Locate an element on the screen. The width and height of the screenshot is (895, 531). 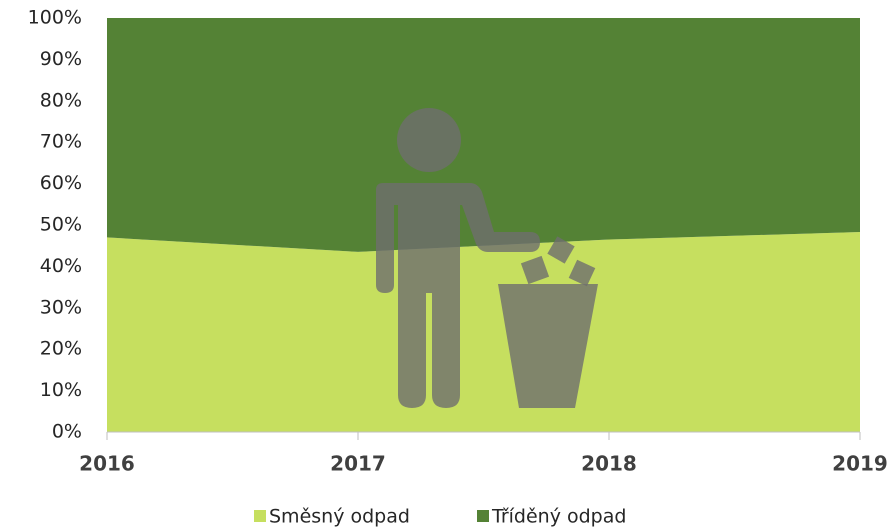
y-tick-label: 0% is located at coordinates (67, 432).